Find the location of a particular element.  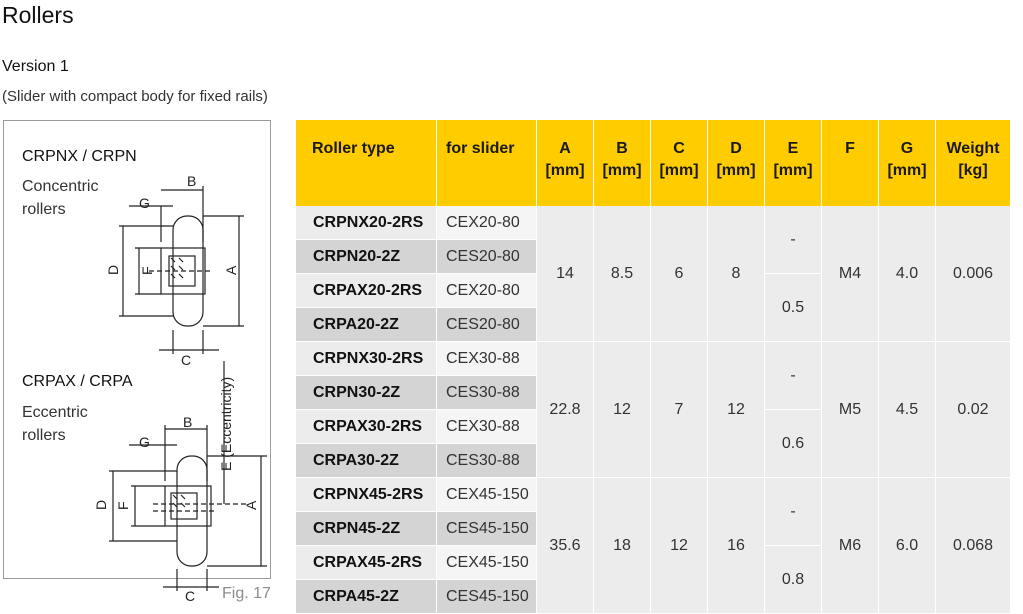

d-cell: 8 is located at coordinates (736, 274).